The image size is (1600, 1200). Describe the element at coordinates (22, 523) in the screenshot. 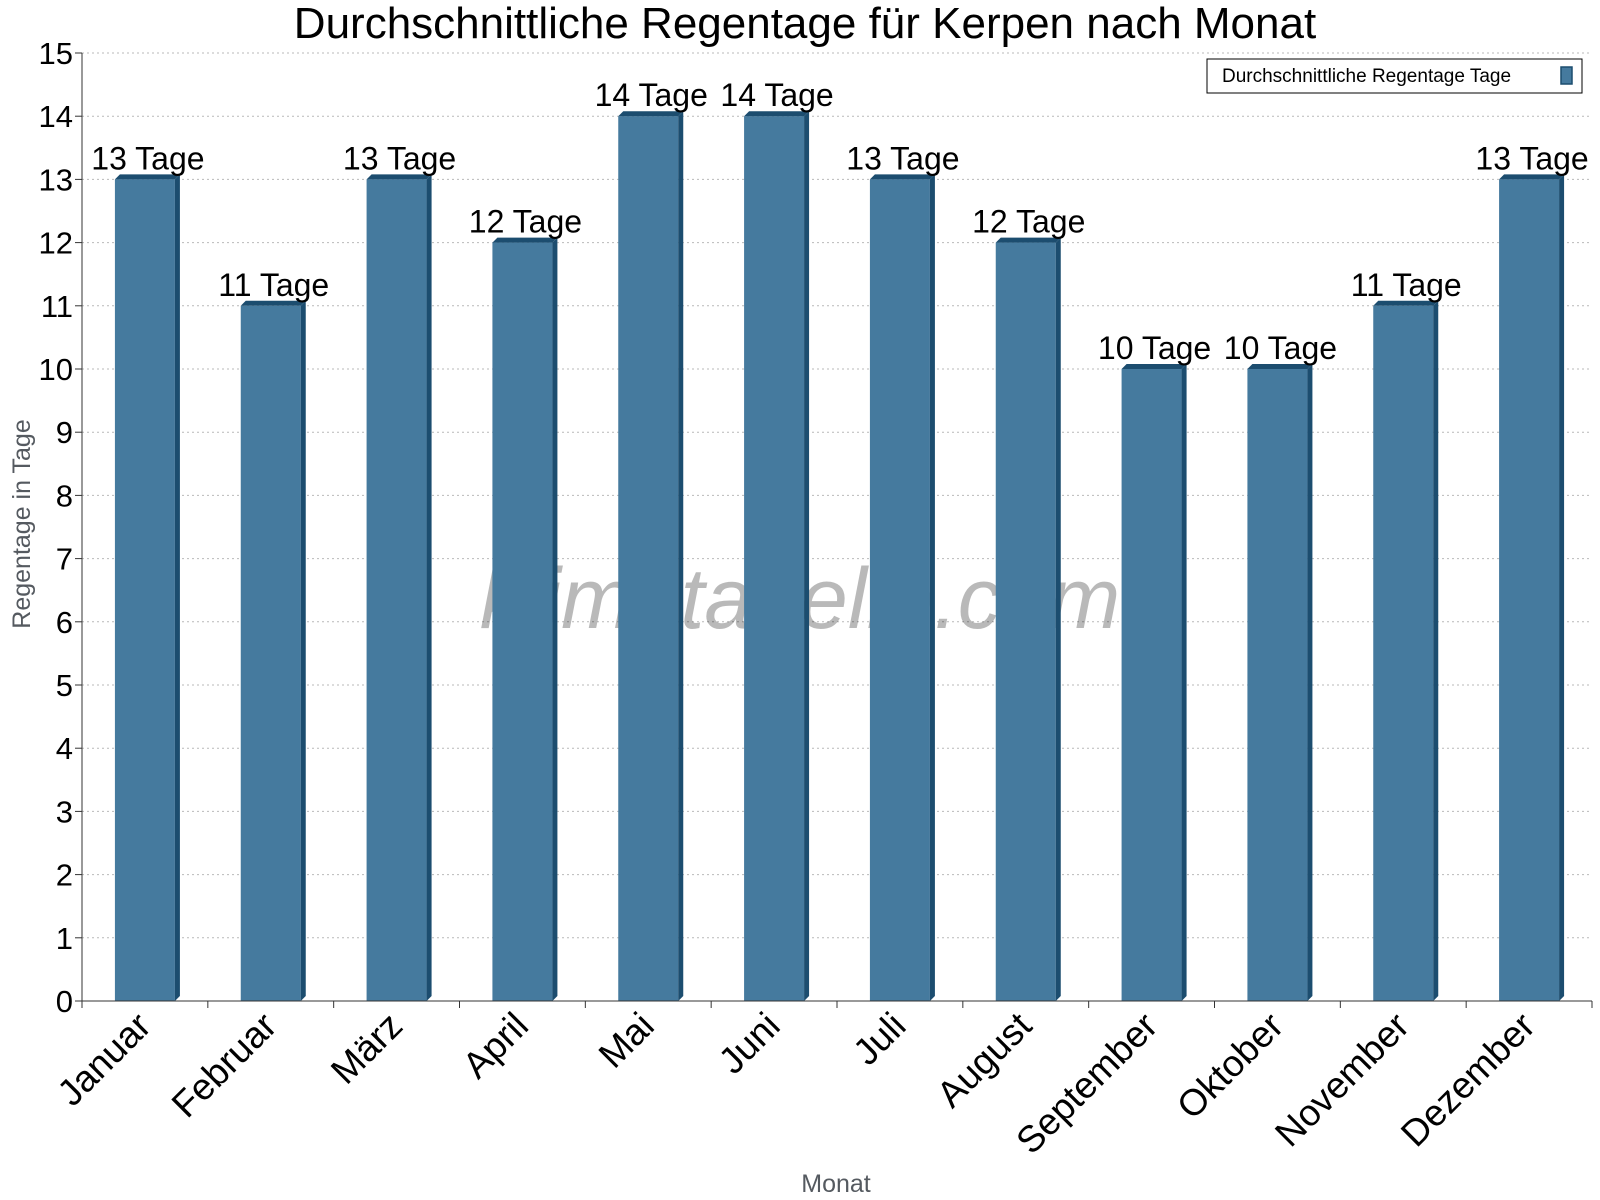

I see `y-axis-title: Regentage in Tage` at that location.